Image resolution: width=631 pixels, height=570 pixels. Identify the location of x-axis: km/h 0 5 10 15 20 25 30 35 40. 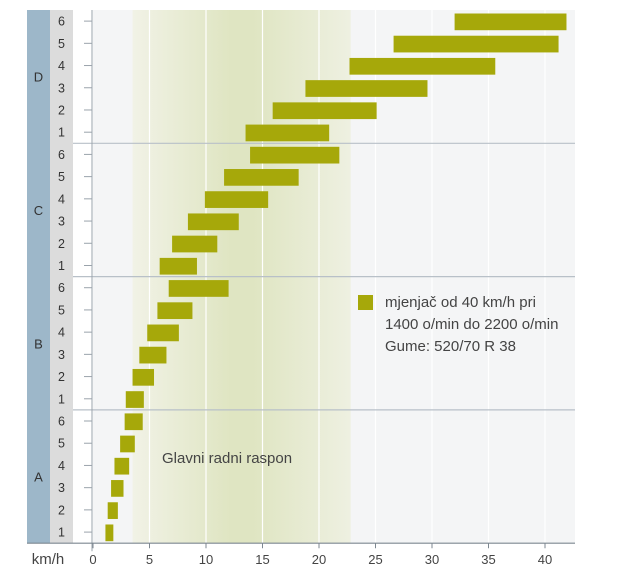
(301, 555).